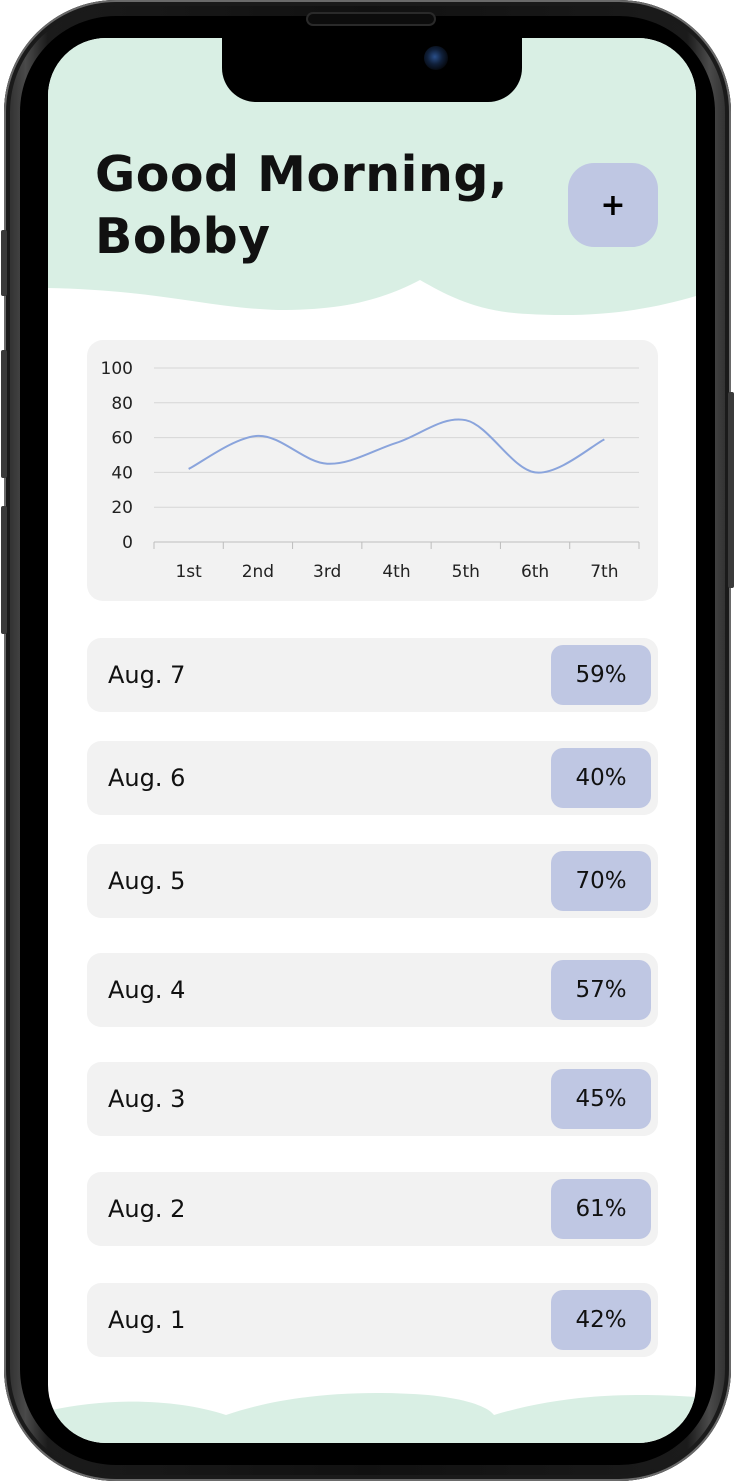  Describe the element at coordinates (258, 572) in the screenshot. I see `x-tick-label: 2nd` at that location.